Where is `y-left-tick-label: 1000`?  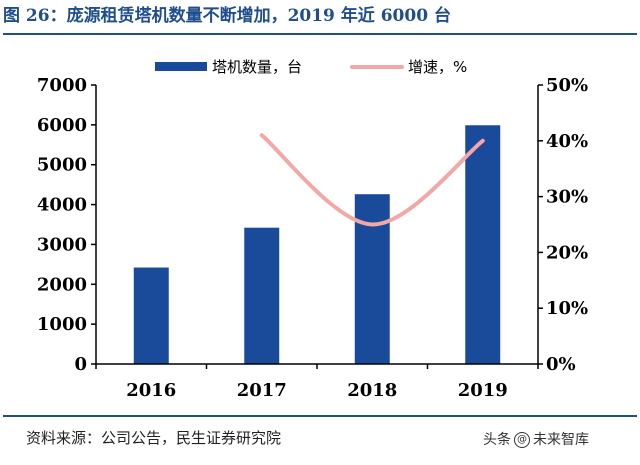
y-left-tick-label: 1000 is located at coordinates (62, 324).